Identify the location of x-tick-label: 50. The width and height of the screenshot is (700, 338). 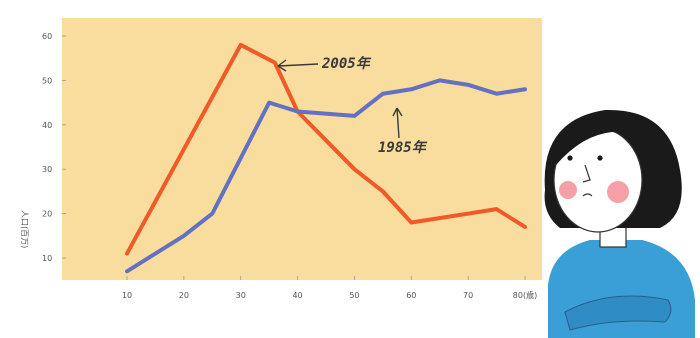
(354, 295).